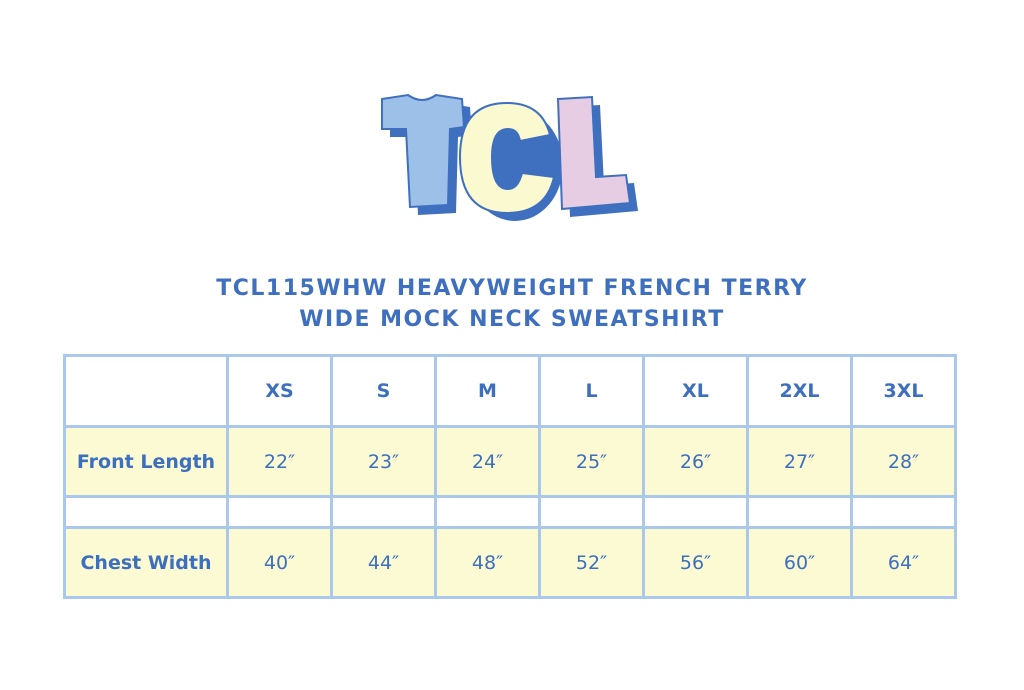 This screenshot has height=690, width=1024. What do you see at coordinates (799, 562) in the screenshot?
I see `table-cell: 60″` at bounding box center [799, 562].